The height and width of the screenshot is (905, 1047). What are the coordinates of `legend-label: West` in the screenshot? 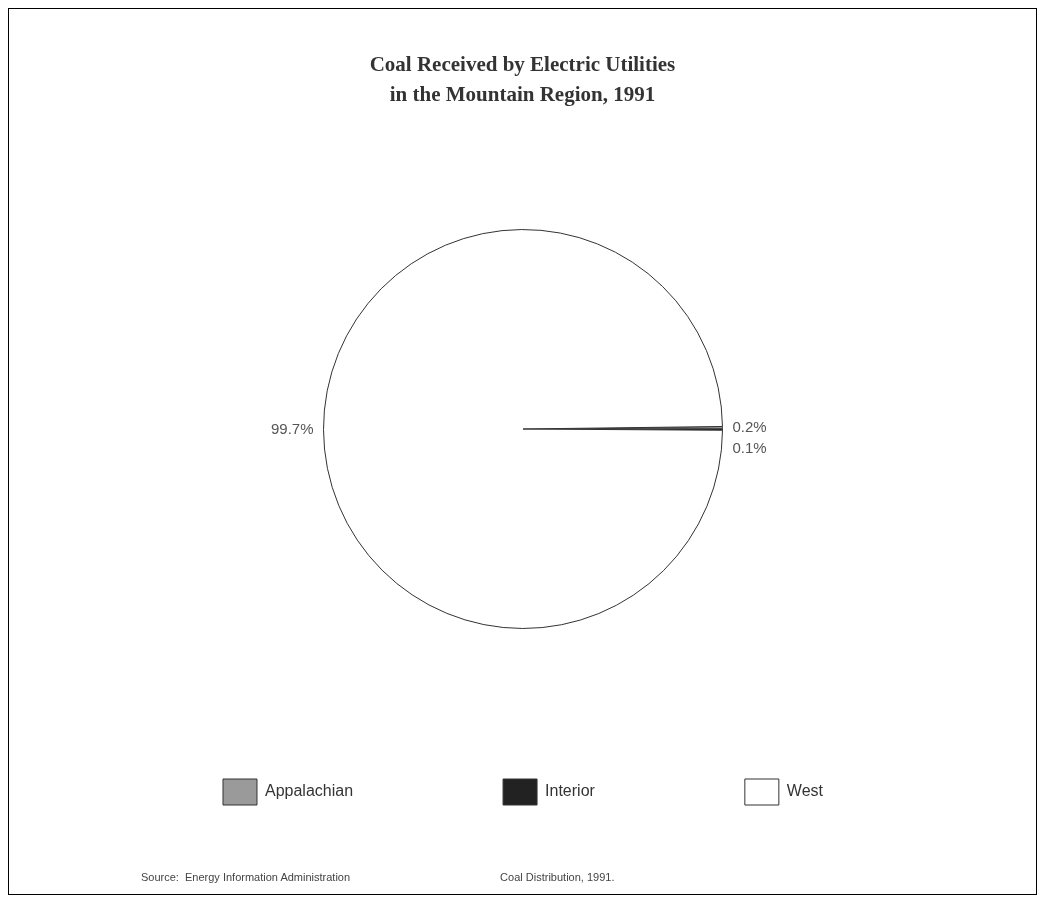 It's located at (805, 791).